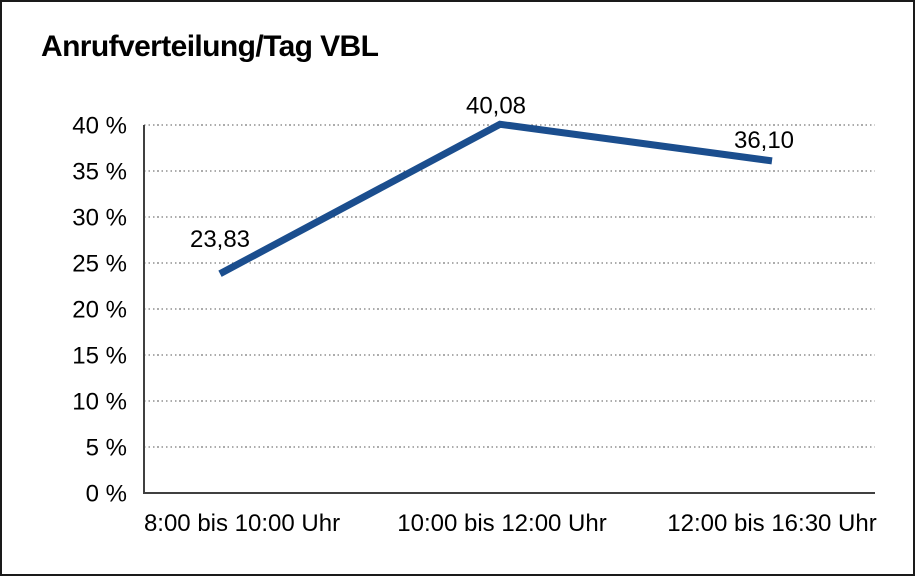  Describe the element at coordinates (99, 356) in the screenshot. I see `y-tick-label: 15 %` at that location.